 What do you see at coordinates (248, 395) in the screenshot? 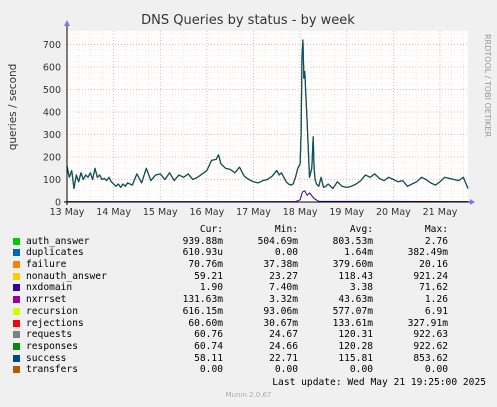
I see `munin-version: Munin 2.0.67` at bounding box center [248, 395].